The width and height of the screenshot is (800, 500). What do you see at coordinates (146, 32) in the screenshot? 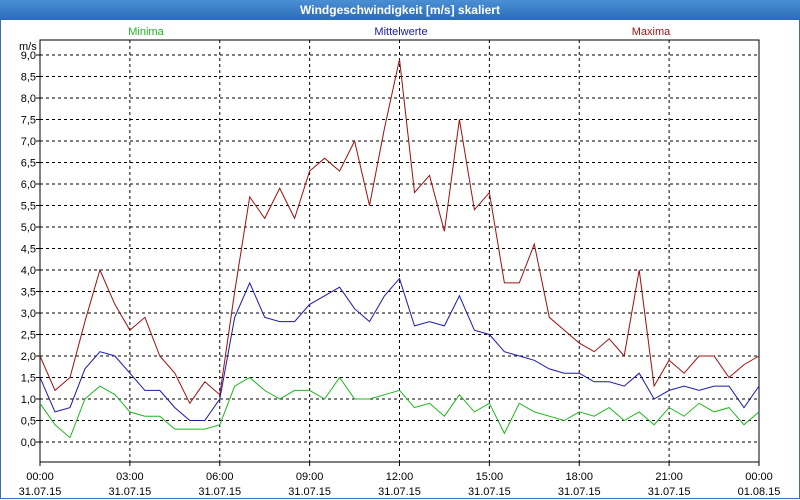
I see `legend-minima: Minima` at bounding box center [146, 32].